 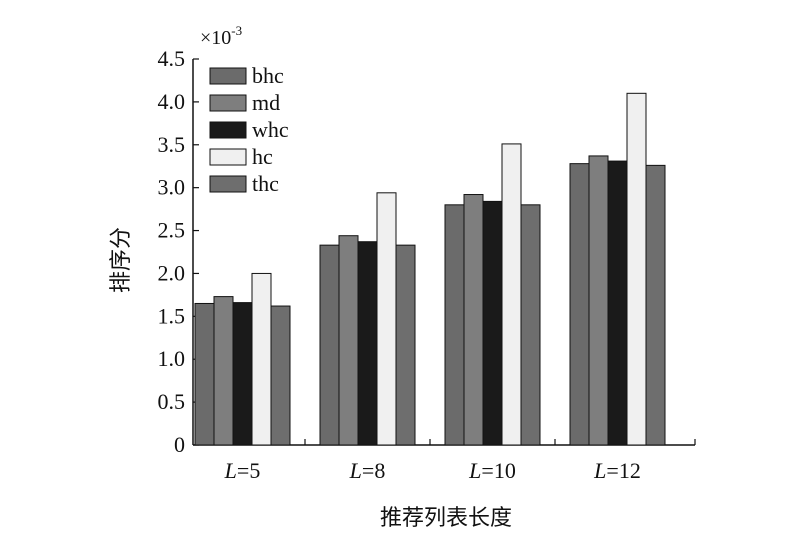 I want to click on y-axis: 0 0.5 1.0 1.5 2.0 2.5 3.0 3.5 4.0 4.5, so click(x=178, y=251).